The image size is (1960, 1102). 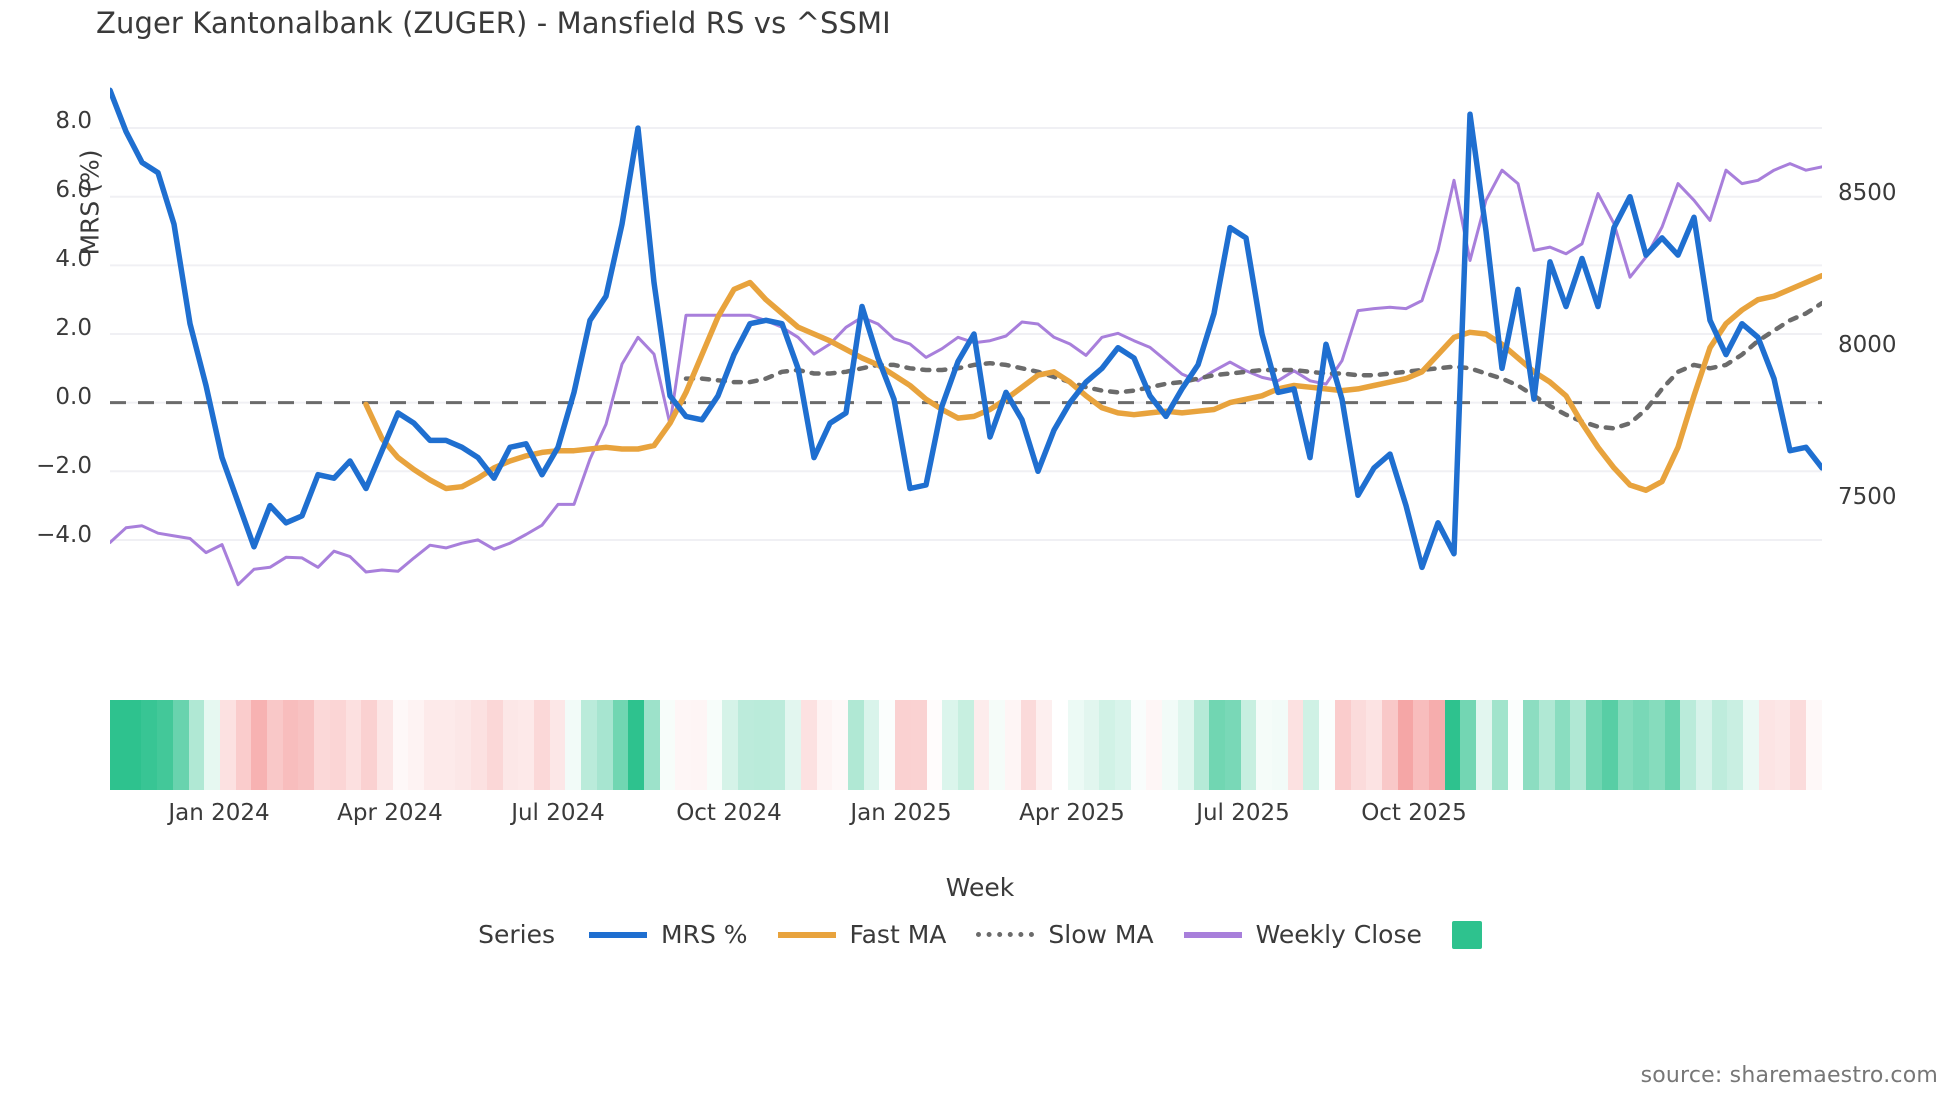 What do you see at coordinates (1243, 813) in the screenshot?
I see `x-tick-6: Jul 2025` at bounding box center [1243, 813].